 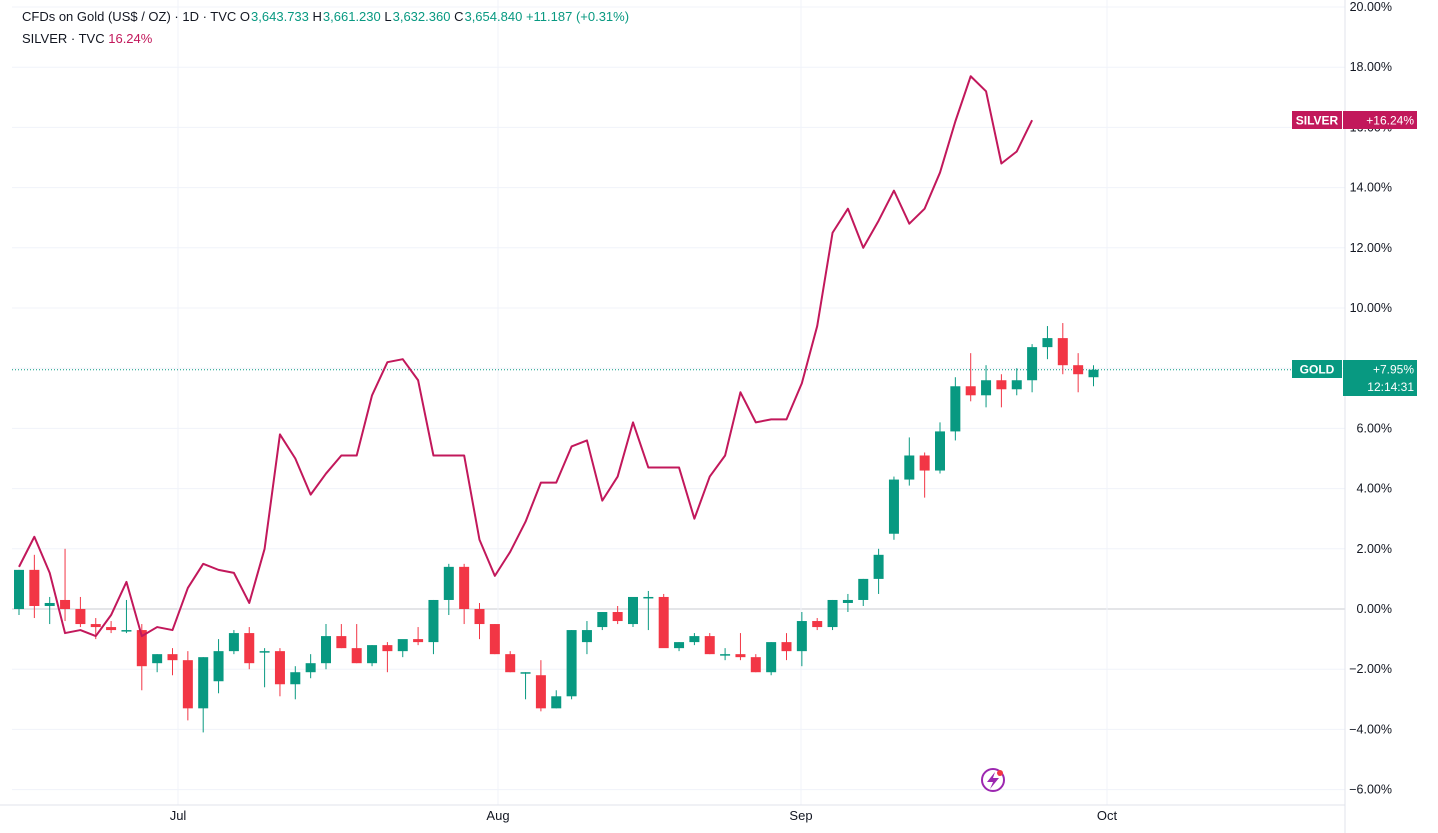 What do you see at coordinates (1370, 790) in the screenshot?
I see `y-tick-label: −6.00%` at bounding box center [1370, 790].